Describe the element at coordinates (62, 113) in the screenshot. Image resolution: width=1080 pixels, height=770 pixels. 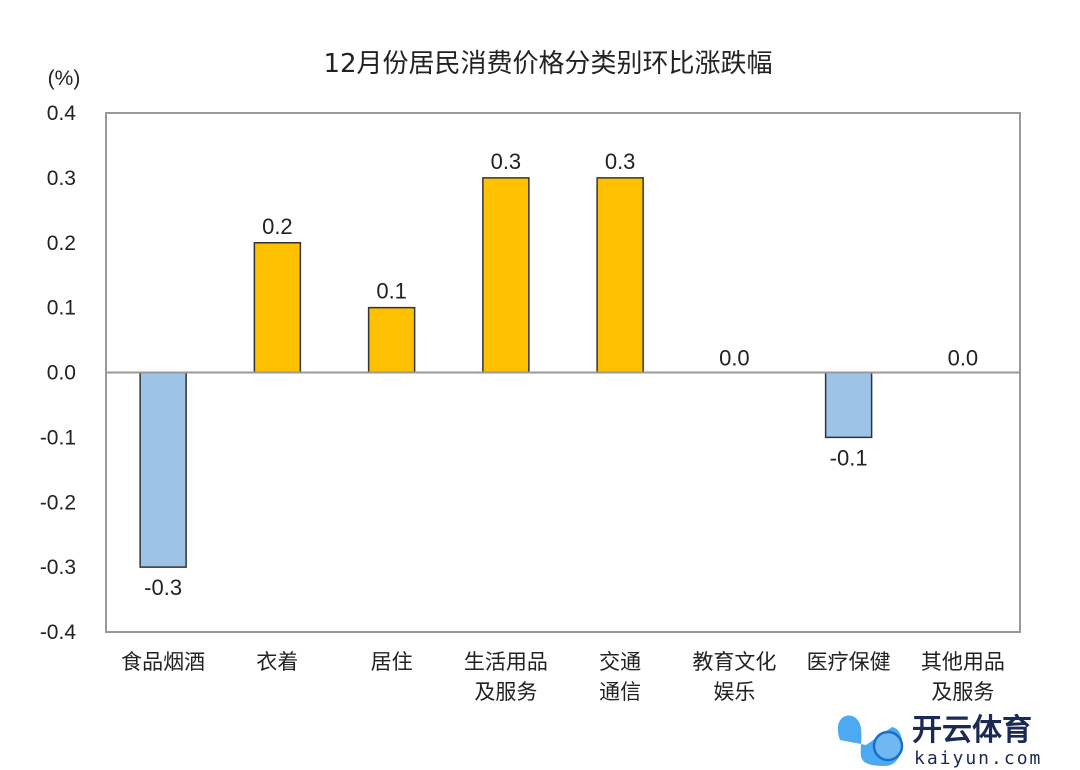
I see `y-tick-label: 0.4` at that location.